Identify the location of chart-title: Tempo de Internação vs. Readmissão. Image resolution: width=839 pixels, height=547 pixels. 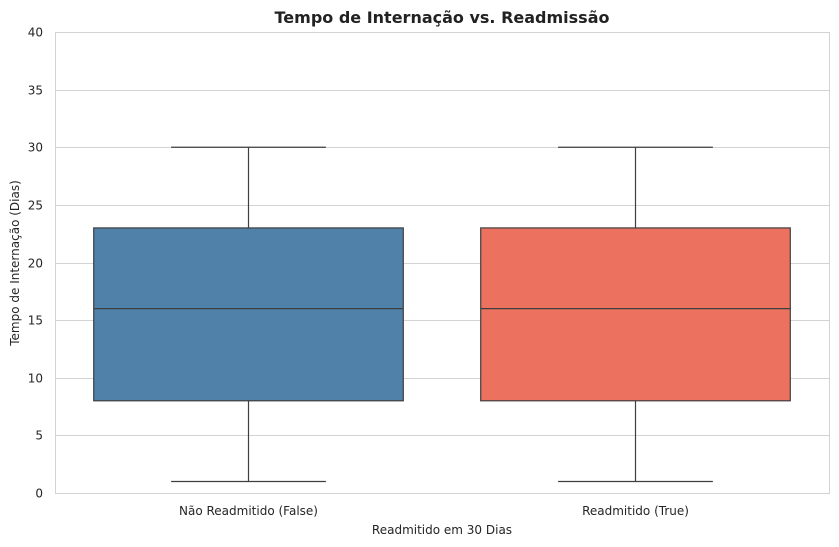
(442, 17).